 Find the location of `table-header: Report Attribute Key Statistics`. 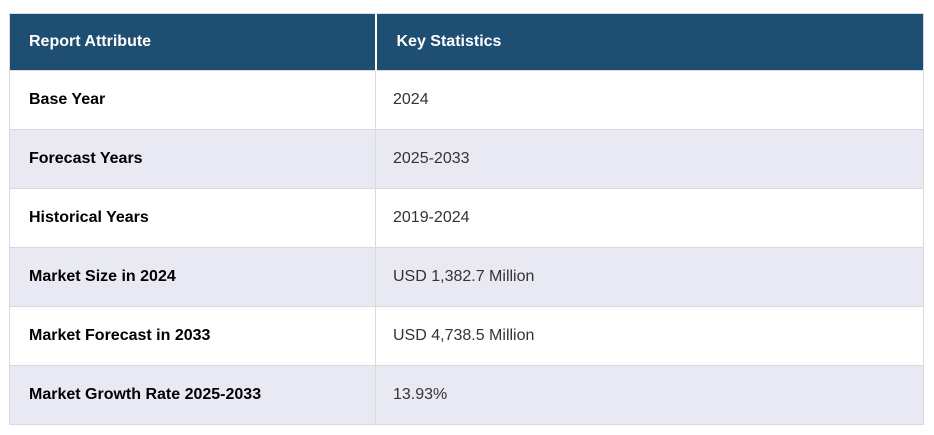

table-header: Report Attribute Key Statistics is located at coordinates (466, 42).